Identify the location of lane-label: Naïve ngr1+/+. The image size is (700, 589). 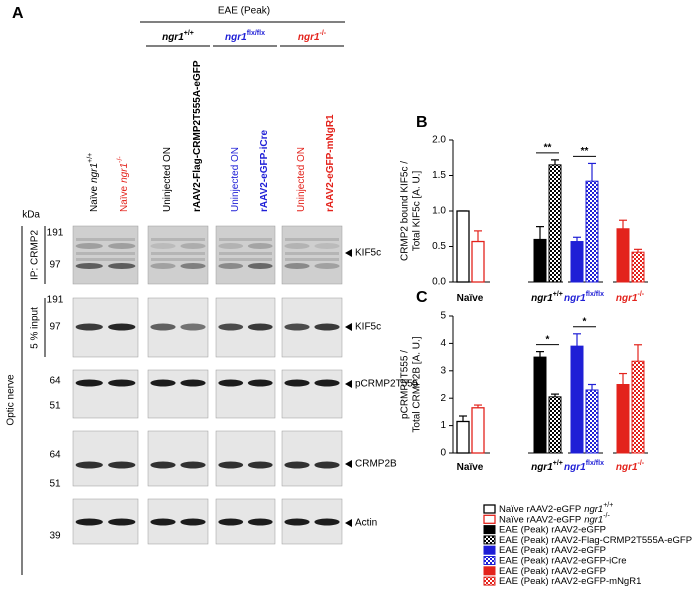
(93, 182).